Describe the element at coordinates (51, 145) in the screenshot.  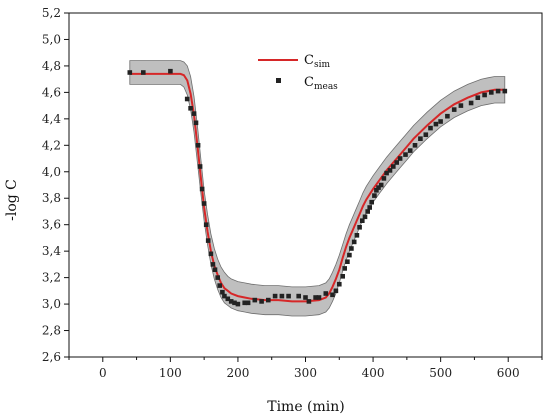
I see `y-tick-label: 4,2` at that location.